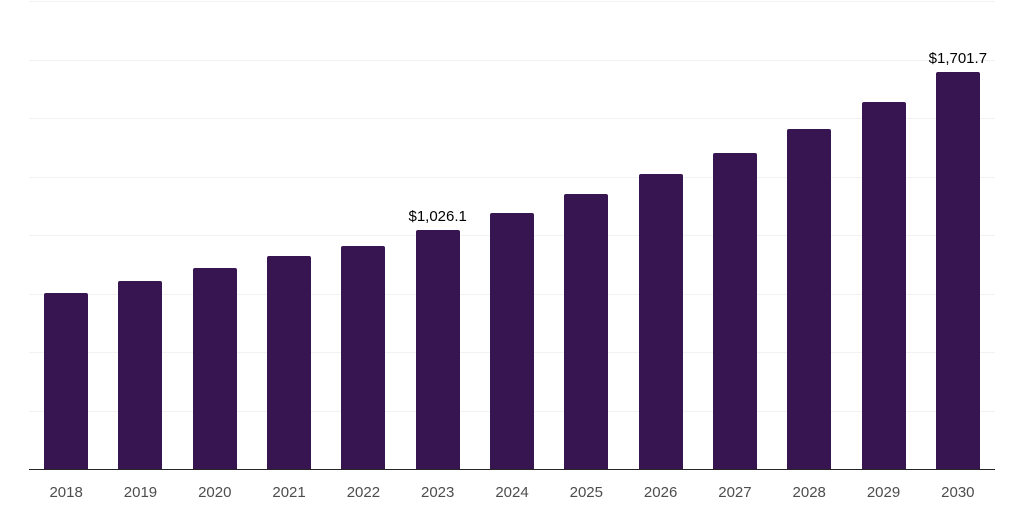 The width and height of the screenshot is (1024, 512). I want to click on x-tick-2019: 2019, so click(140, 492).